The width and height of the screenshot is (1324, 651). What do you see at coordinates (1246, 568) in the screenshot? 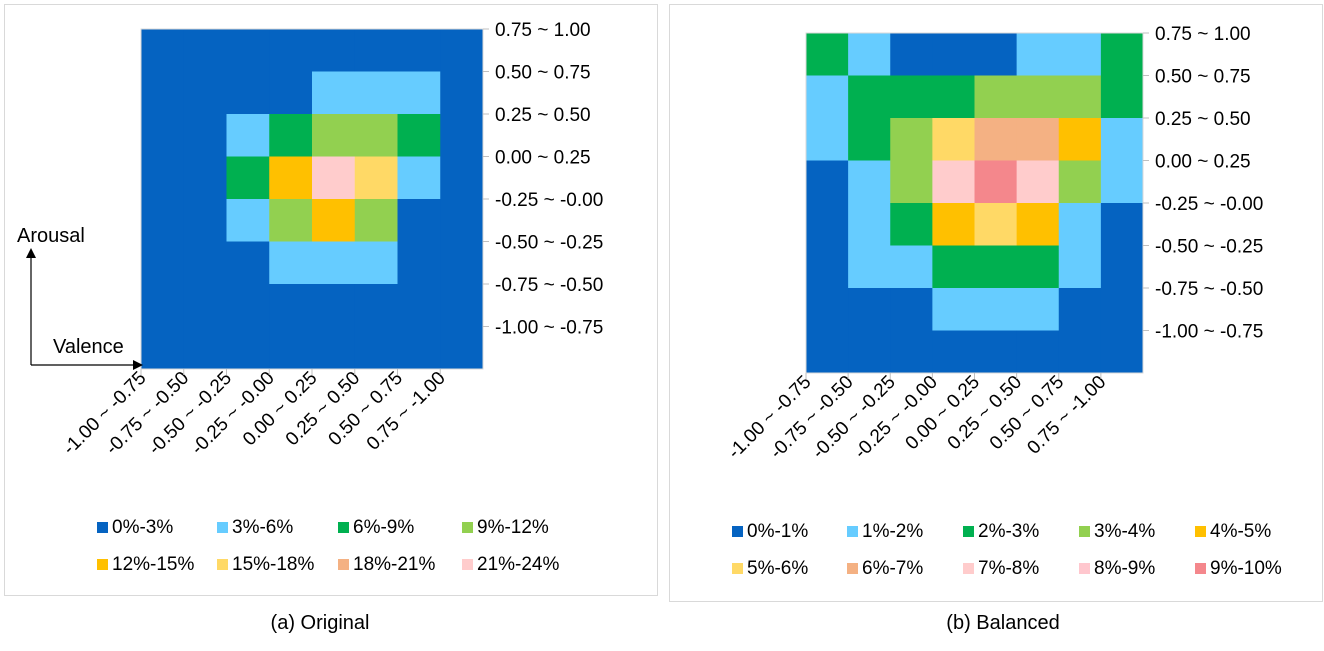
I see `legend-label: 9%-10%` at bounding box center [1246, 568].